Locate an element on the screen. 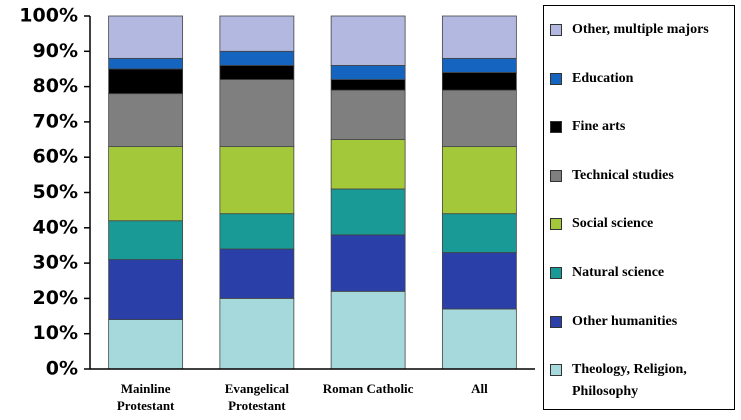  y-tick-label: 20% is located at coordinates (55, 298).